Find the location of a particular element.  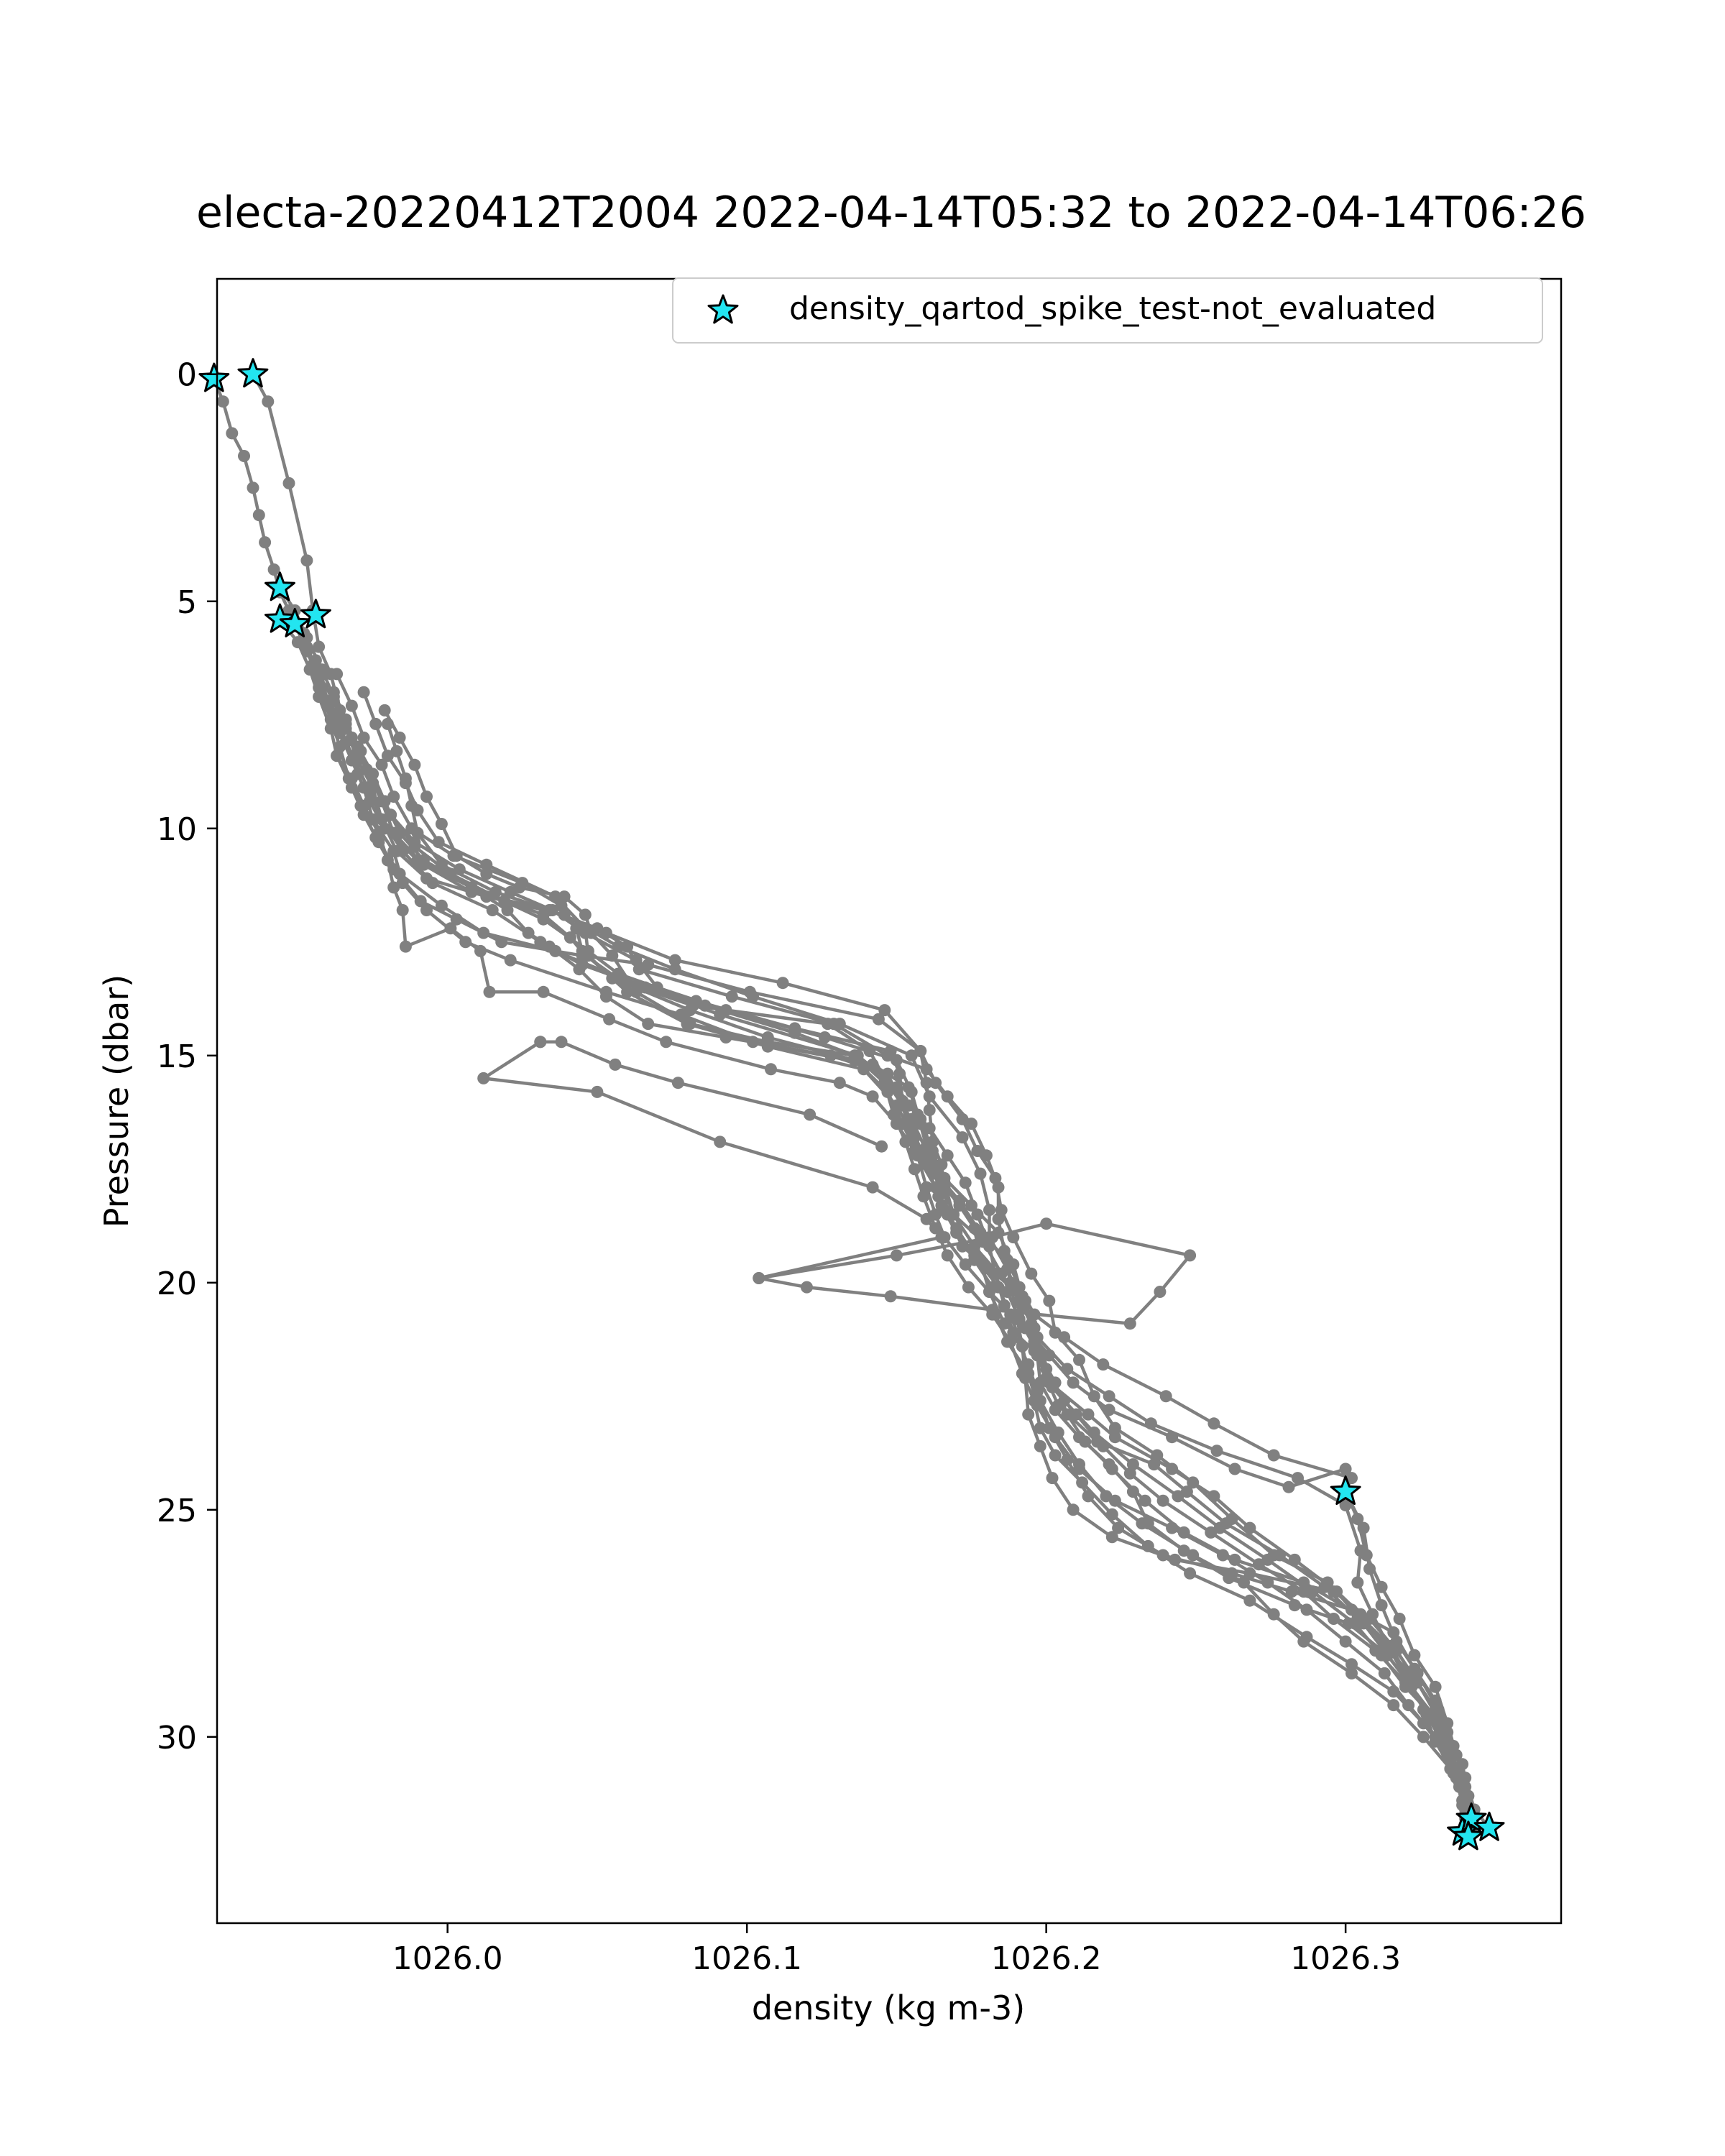

y-tick-label: 30 is located at coordinates (177, 1738).